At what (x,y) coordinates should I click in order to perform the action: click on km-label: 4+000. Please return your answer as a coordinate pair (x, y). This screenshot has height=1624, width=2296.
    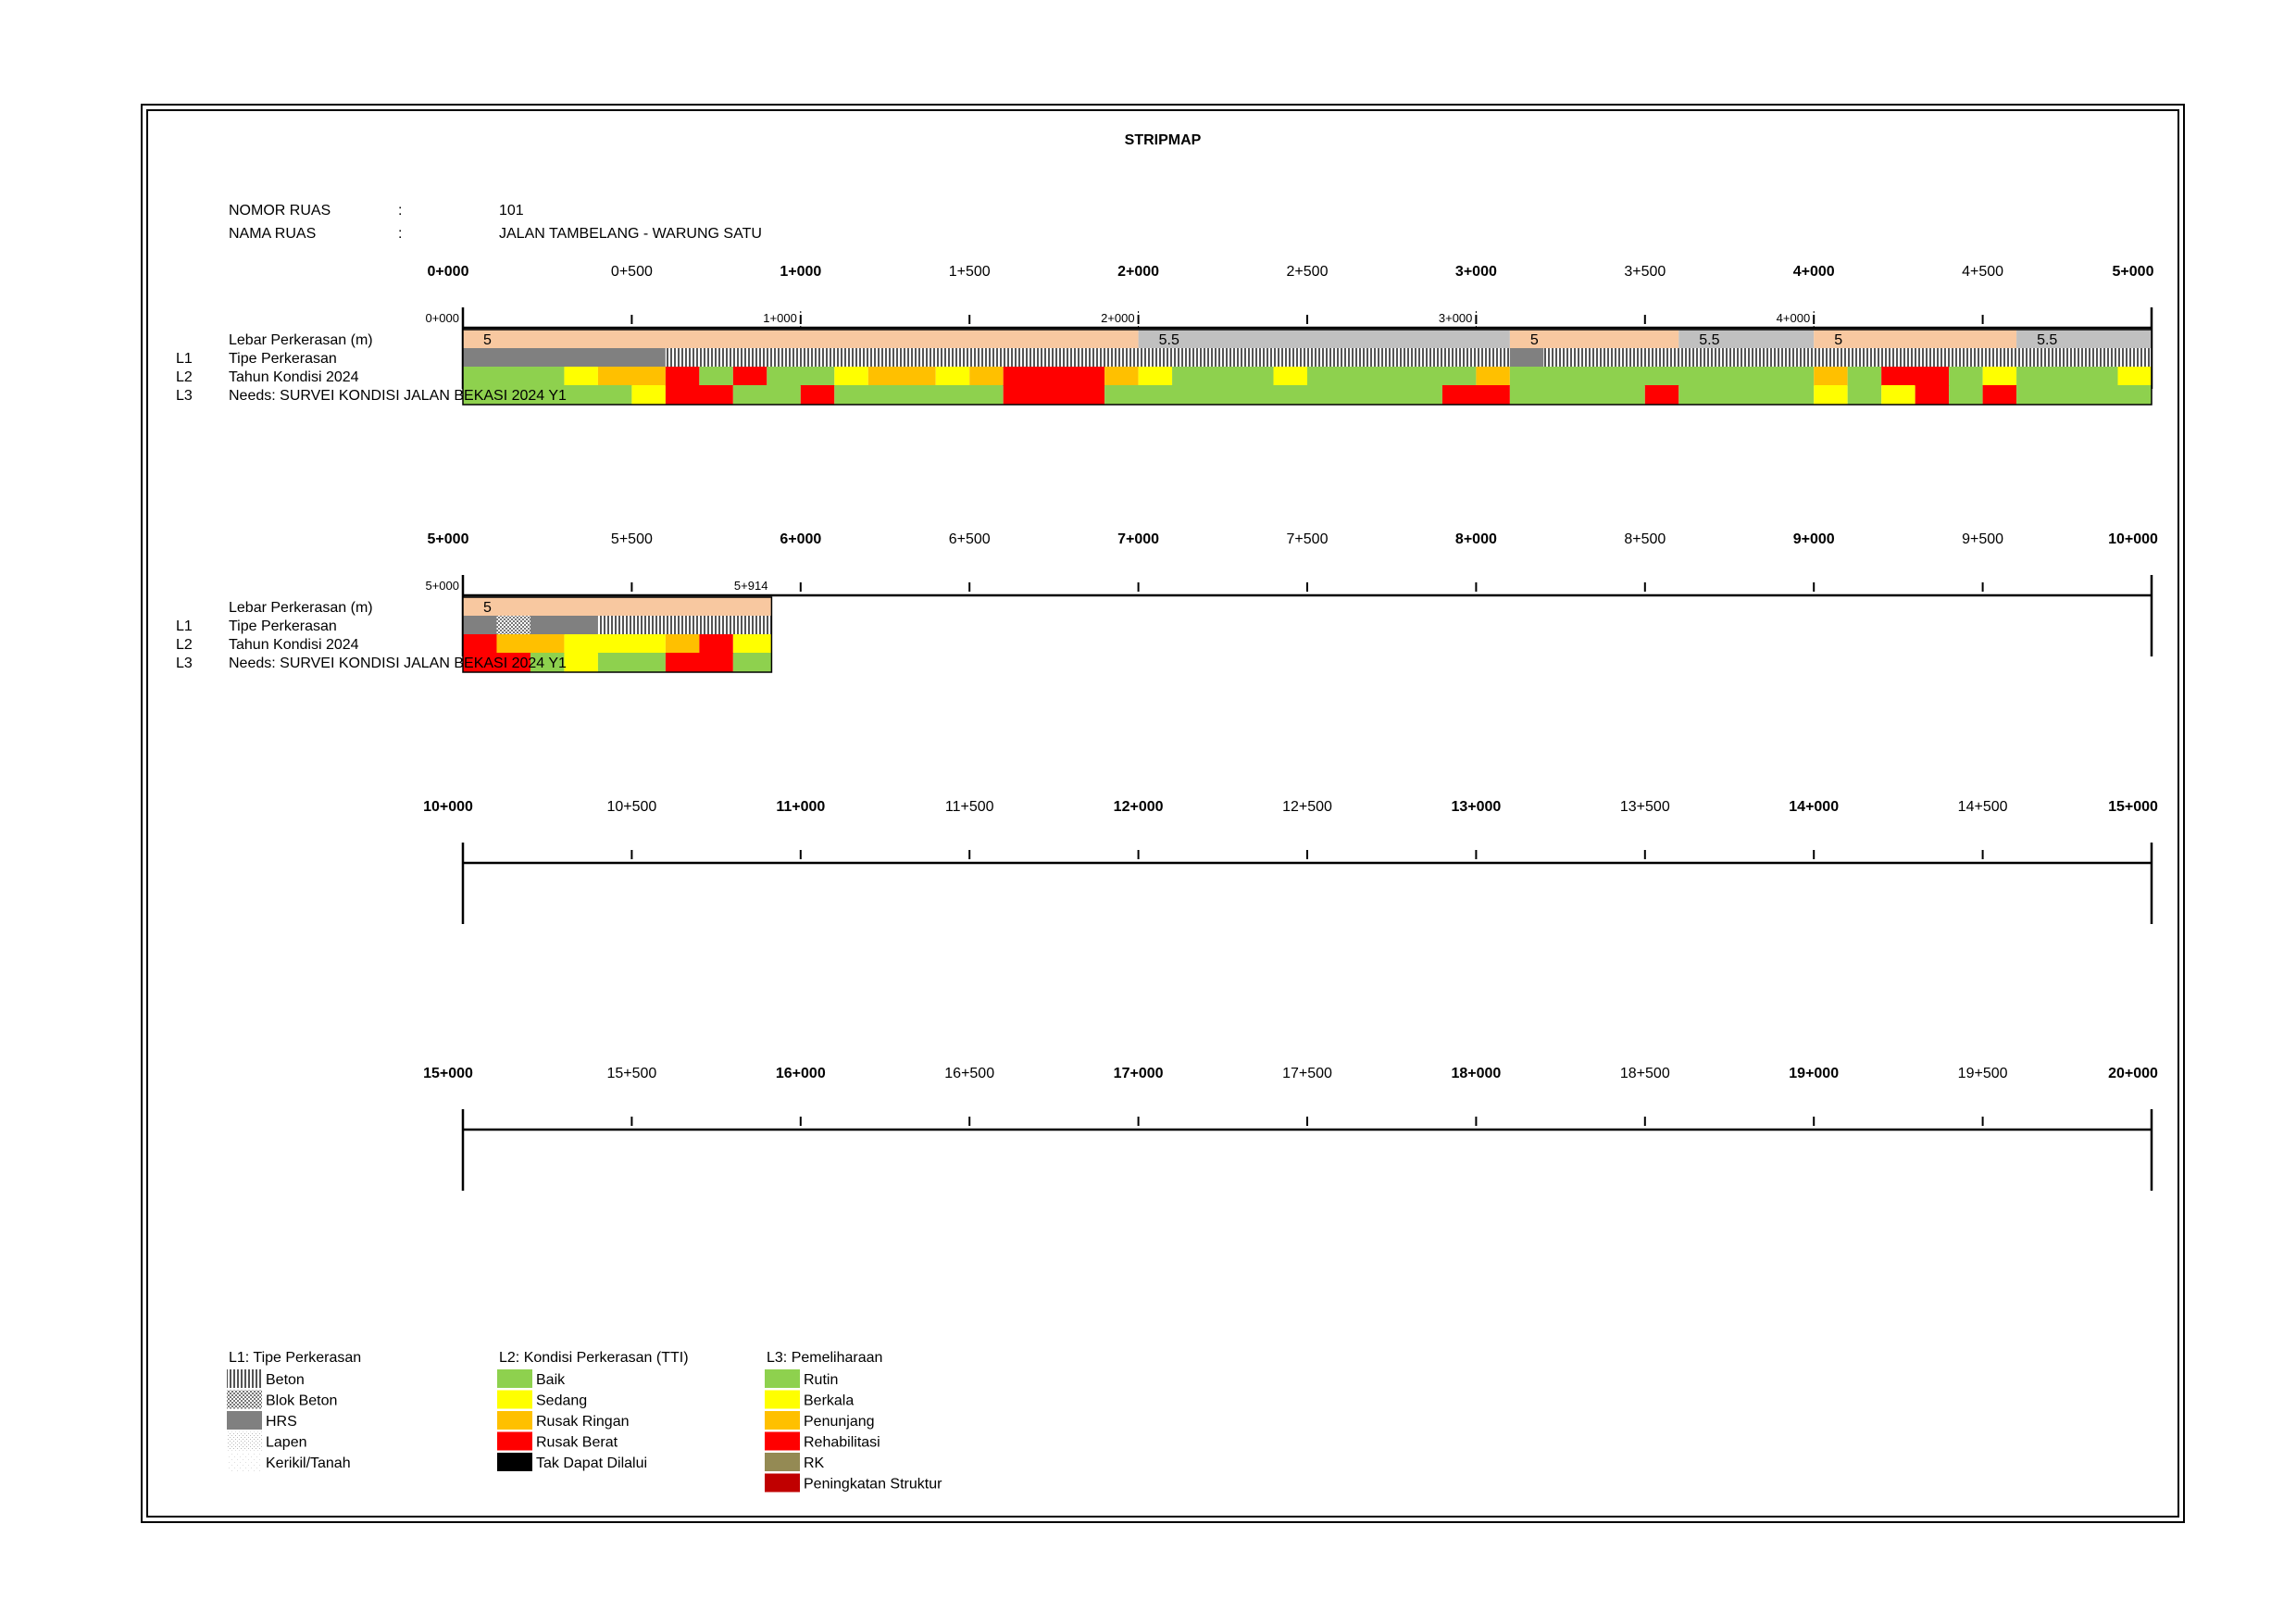
    Looking at the image, I should click on (1814, 272).